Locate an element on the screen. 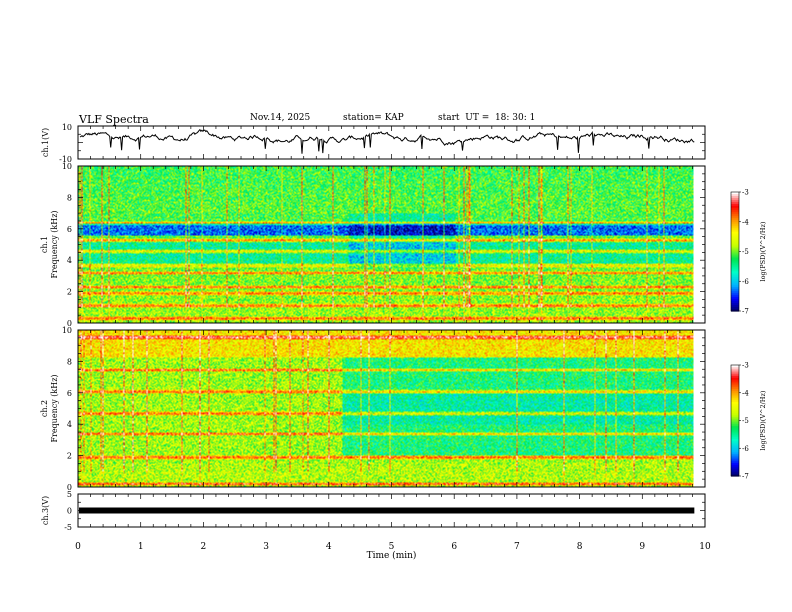  figure-title: VLF Spectra is located at coordinates (114, 119).